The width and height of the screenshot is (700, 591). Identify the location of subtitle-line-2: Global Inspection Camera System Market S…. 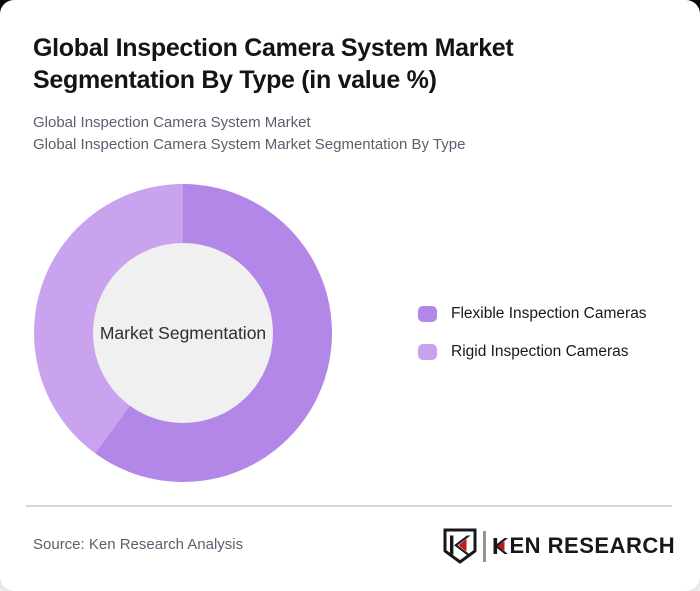
(249, 144).